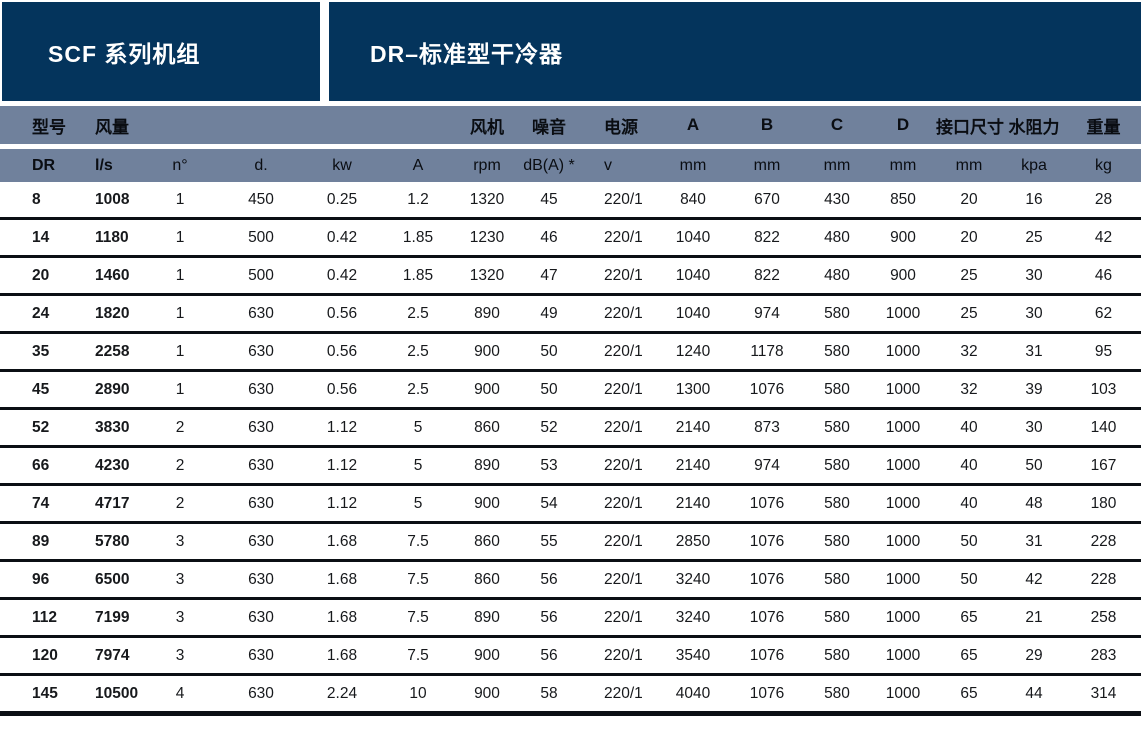 The width and height of the screenshot is (1141, 739). What do you see at coordinates (101, 353) in the screenshot?
I see `cell: 2258` at bounding box center [101, 353].